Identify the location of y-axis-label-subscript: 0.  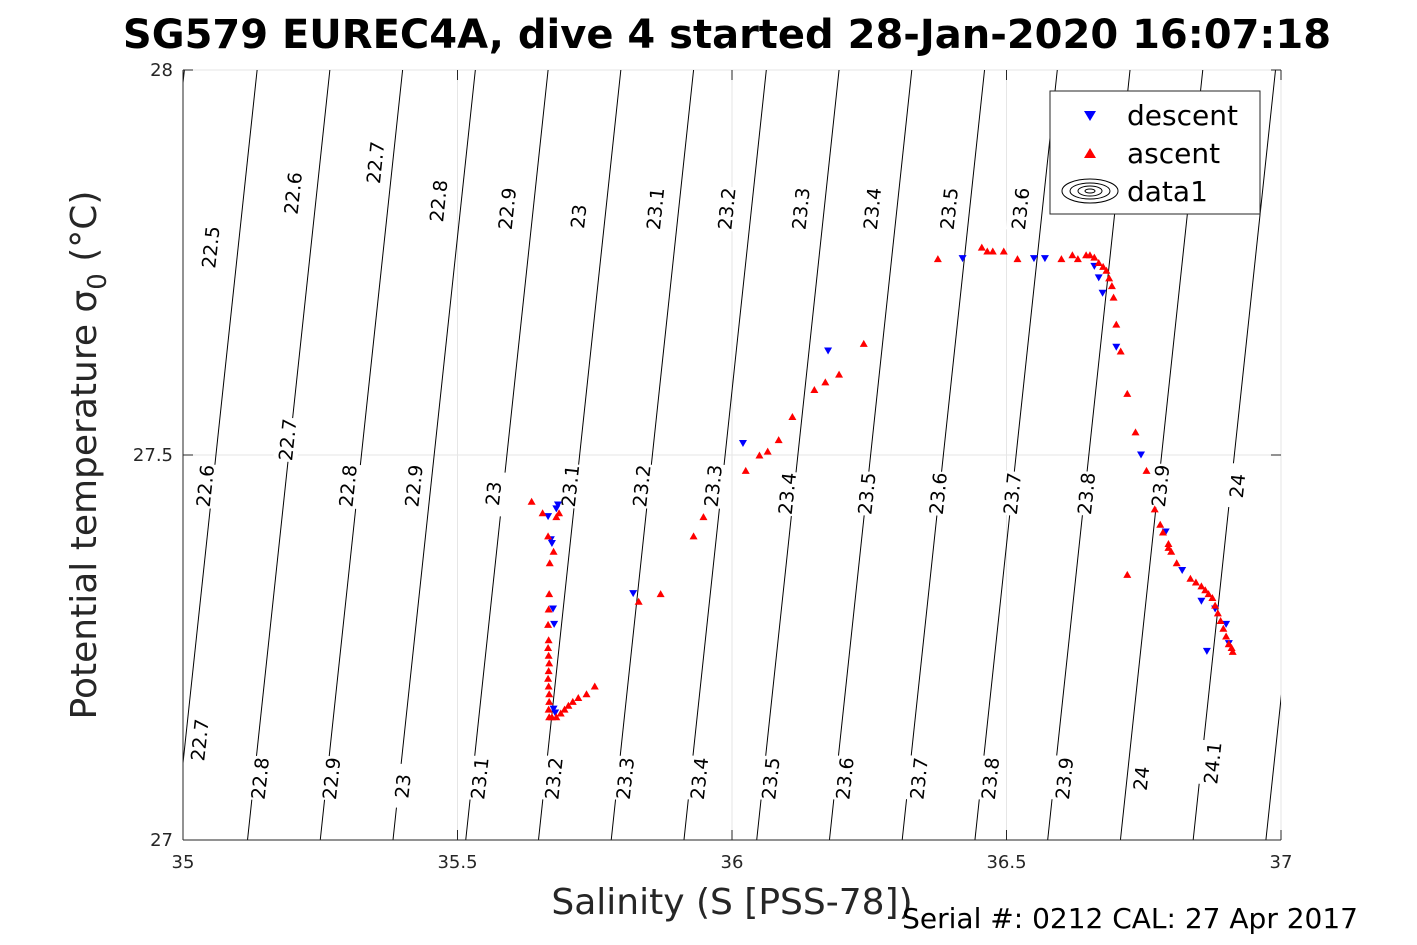
(98, 281).